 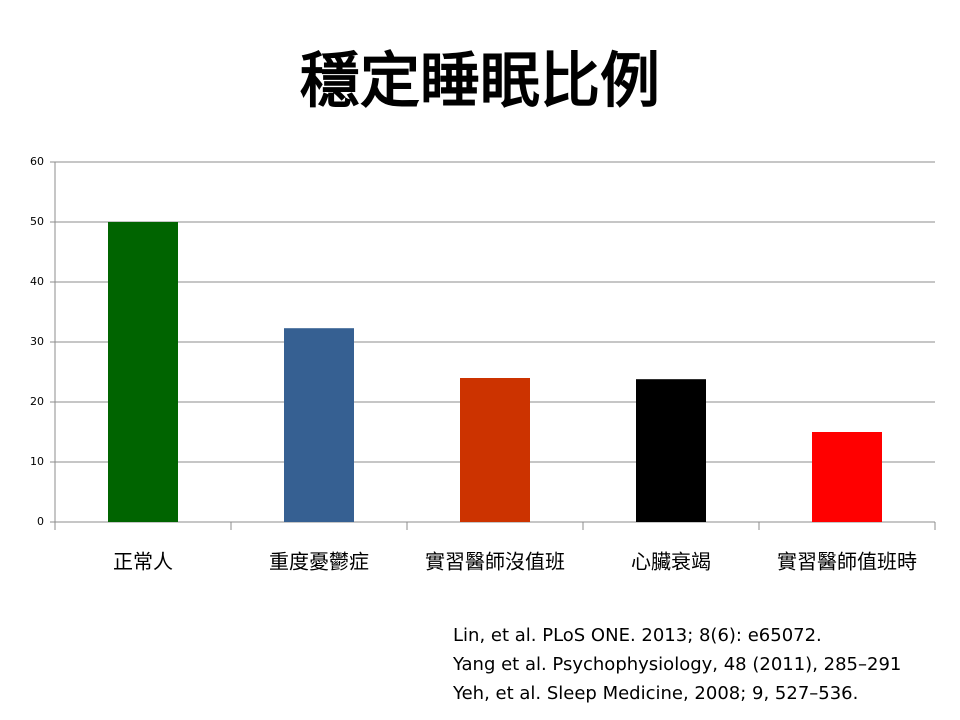 What do you see at coordinates (37, 461) in the screenshot?
I see `y-tick-label: 10` at bounding box center [37, 461].